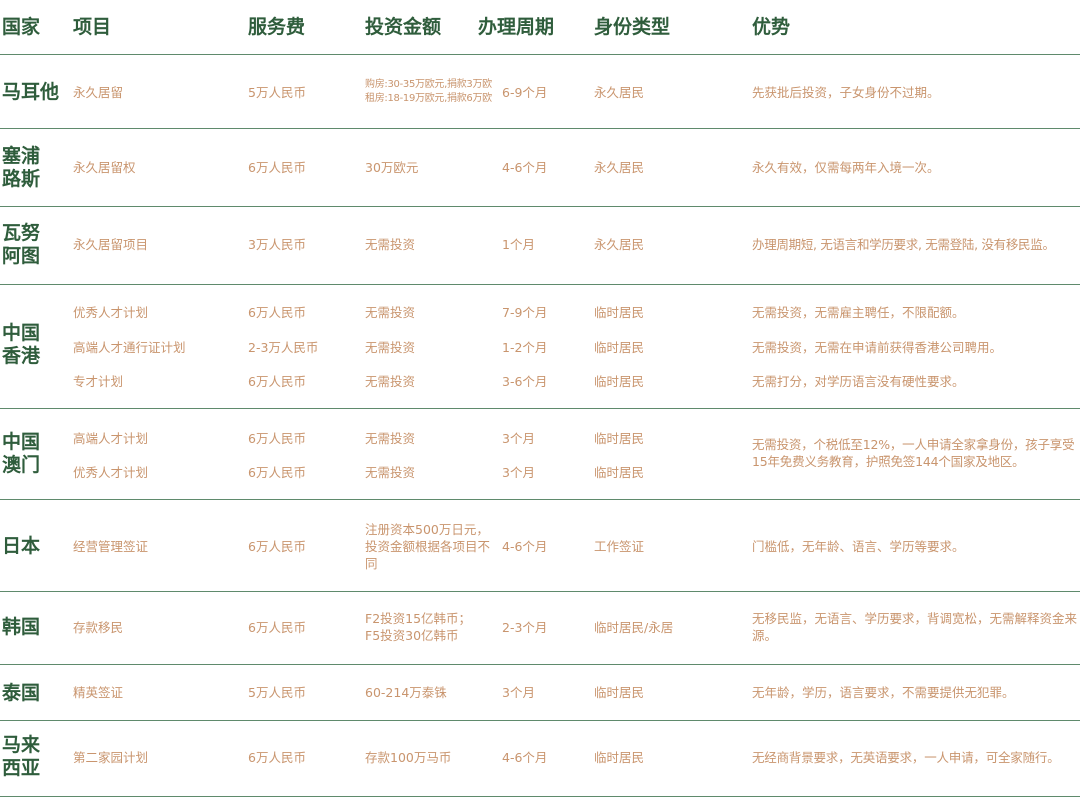 This screenshot has height=799, width=1080. What do you see at coordinates (516, 27) in the screenshot?
I see `header-period: 办理周期` at bounding box center [516, 27].